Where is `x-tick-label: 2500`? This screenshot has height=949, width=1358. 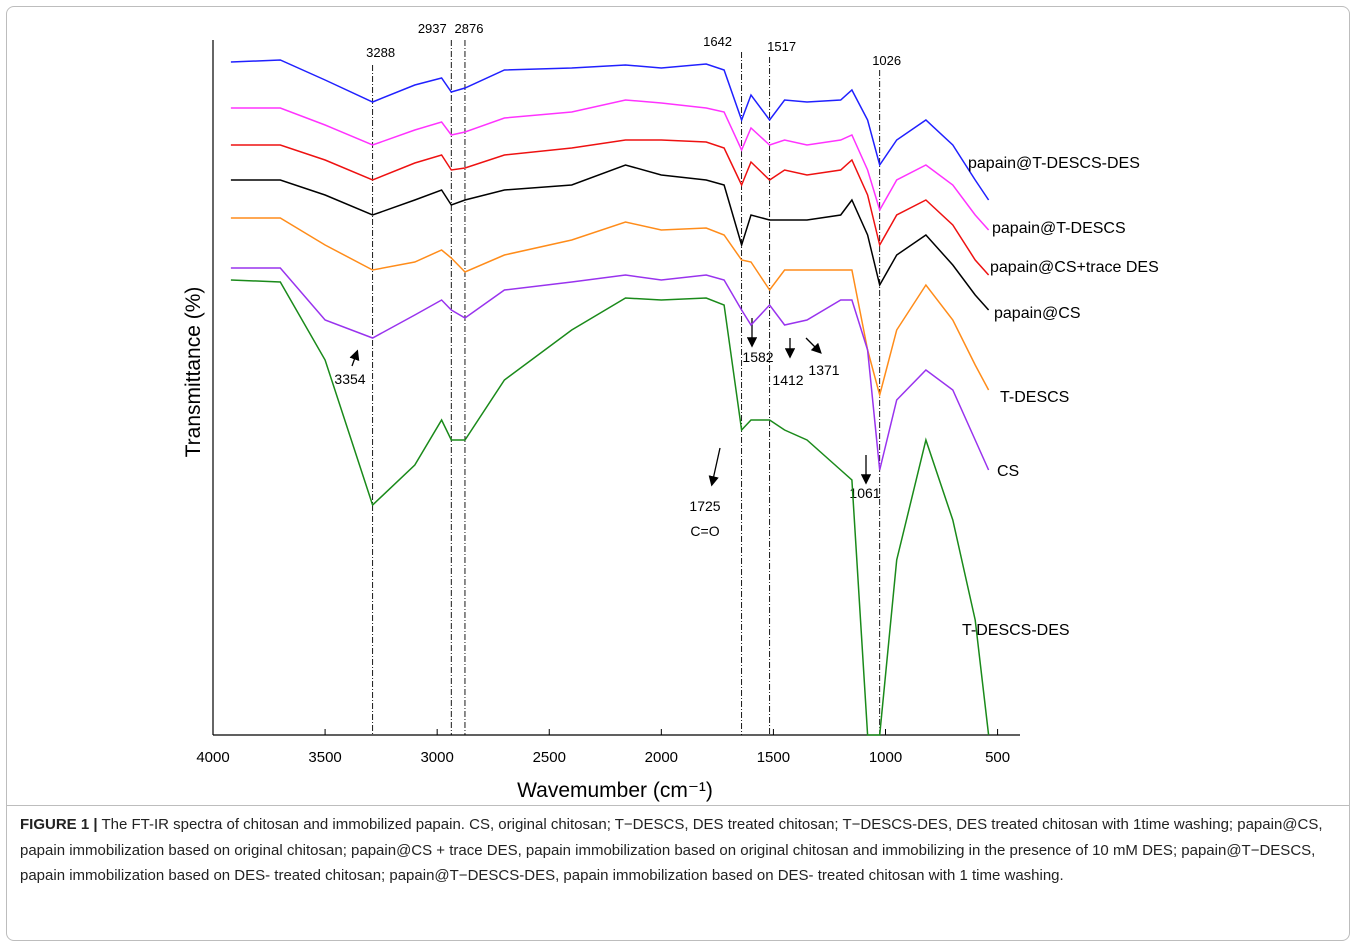 x-tick-label: 2500 is located at coordinates (549, 757).